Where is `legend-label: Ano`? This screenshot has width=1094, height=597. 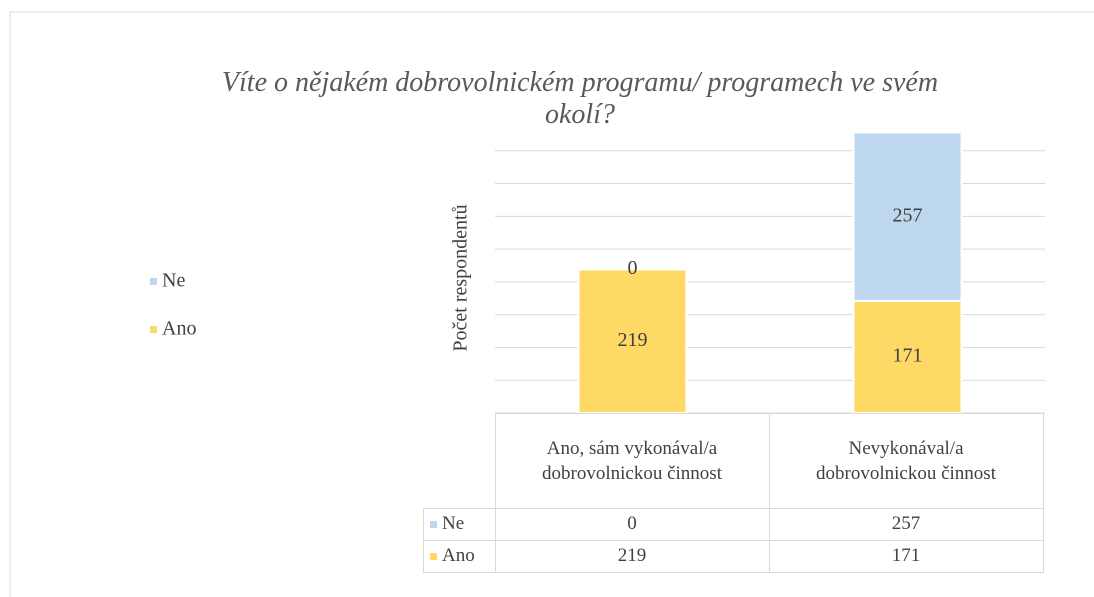
legend-label: Ano is located at coordinates (179, 329).